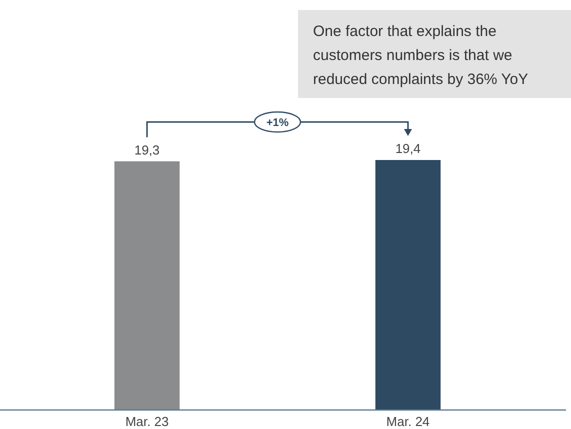  Describe the element at coordinates (408, 421) in the screenshot. I see `x-tick-label: Mar. 24` at that location.